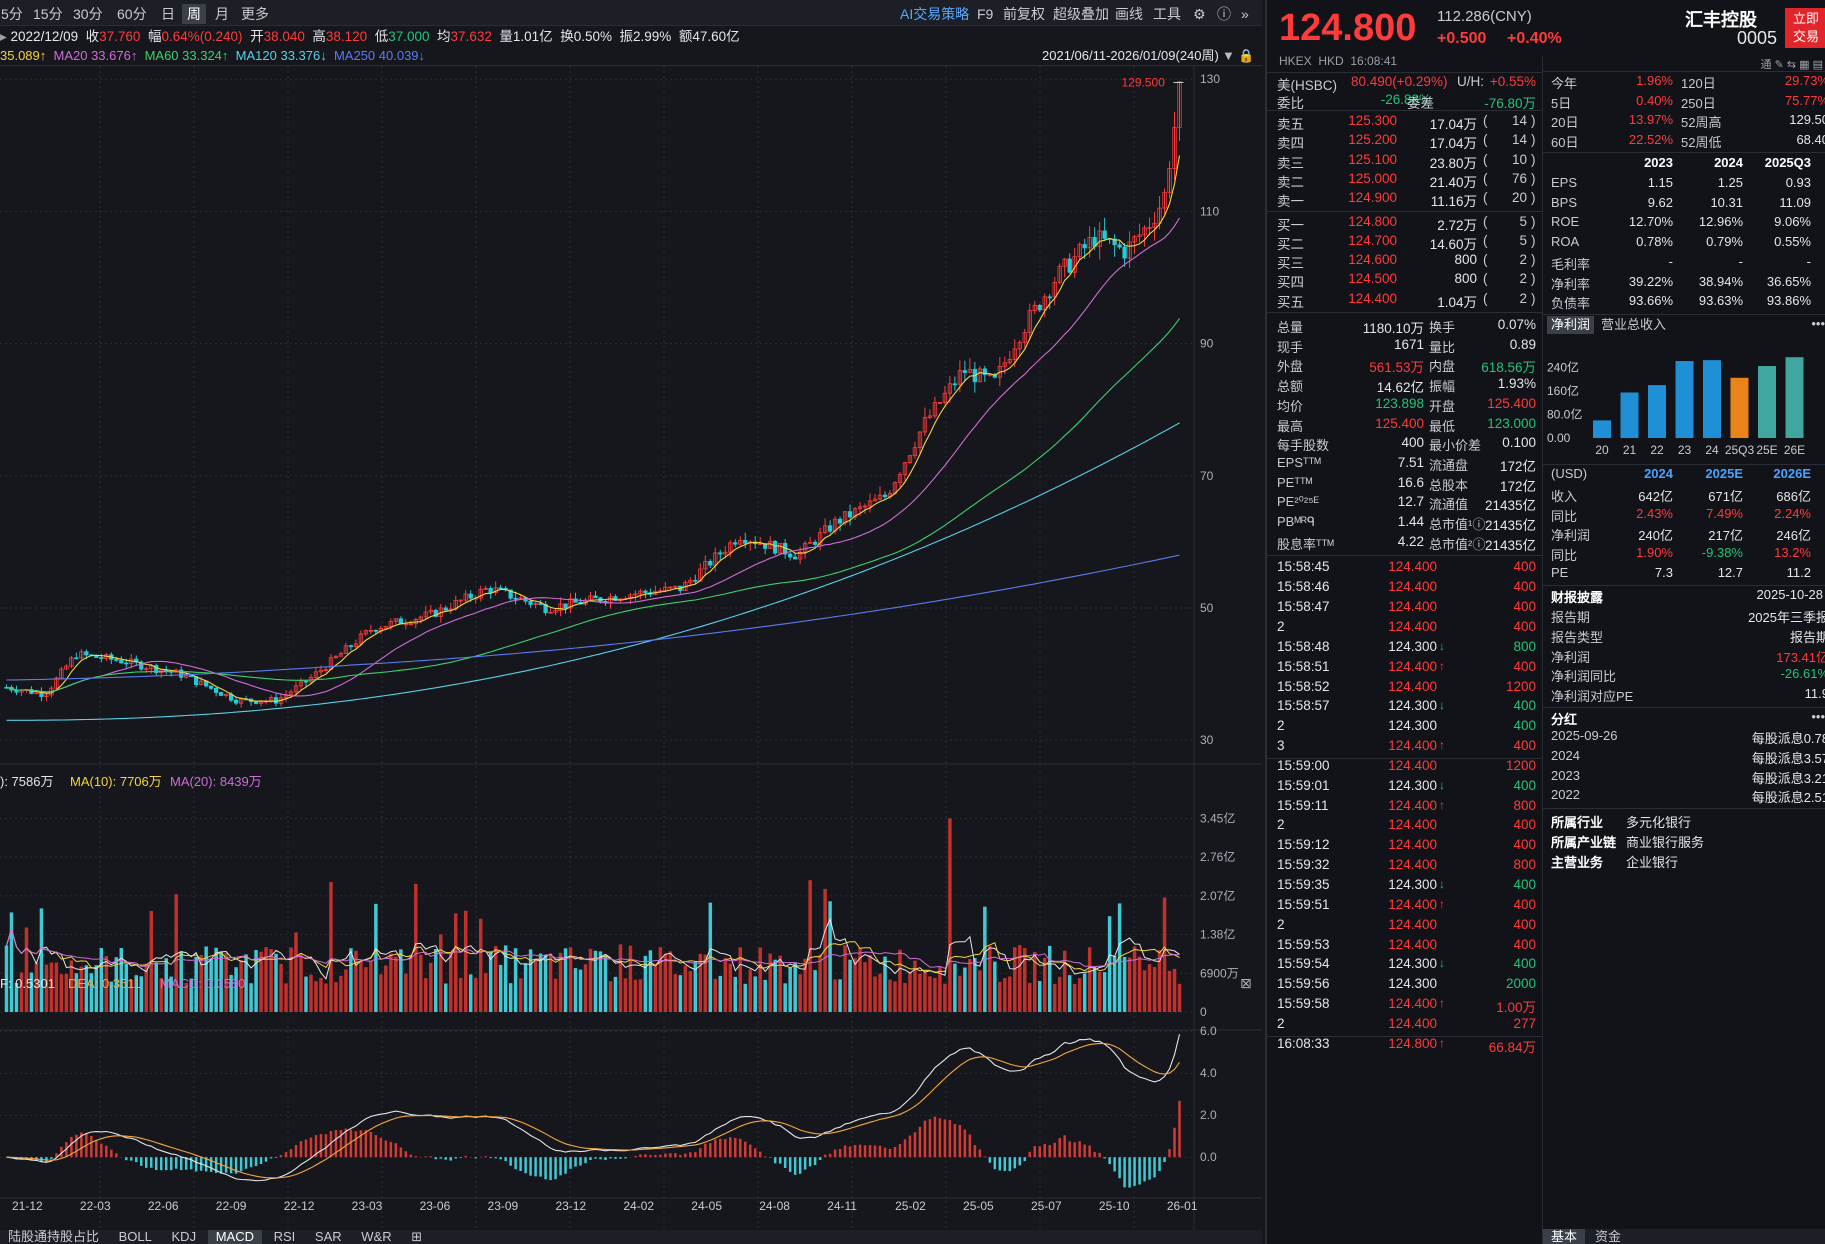 This screenshot has height=1244, width=1825. I want to click on bids-level-label: 买一, so click(1290, 225).